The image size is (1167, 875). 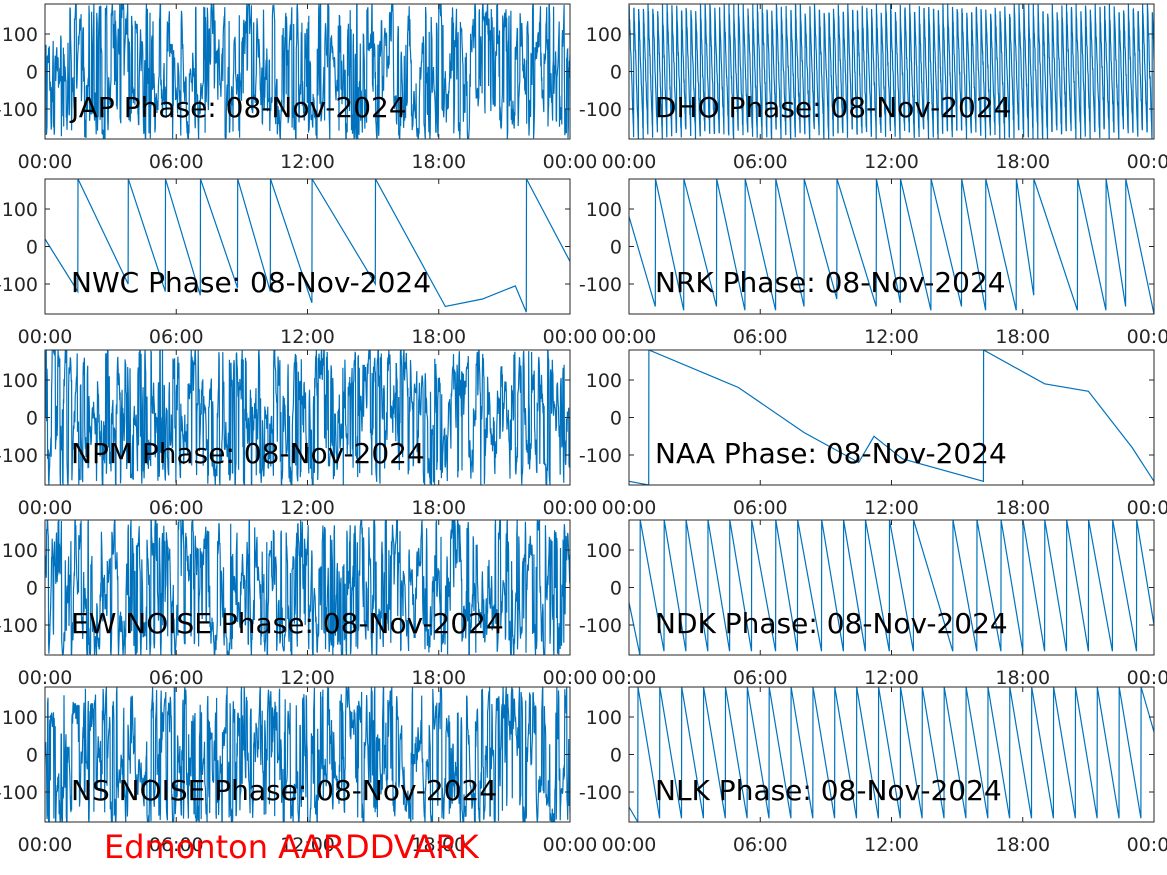 I want to click on subplot-title: NWC Phase: 08-Nov-2024, so click(x=251, y=282).